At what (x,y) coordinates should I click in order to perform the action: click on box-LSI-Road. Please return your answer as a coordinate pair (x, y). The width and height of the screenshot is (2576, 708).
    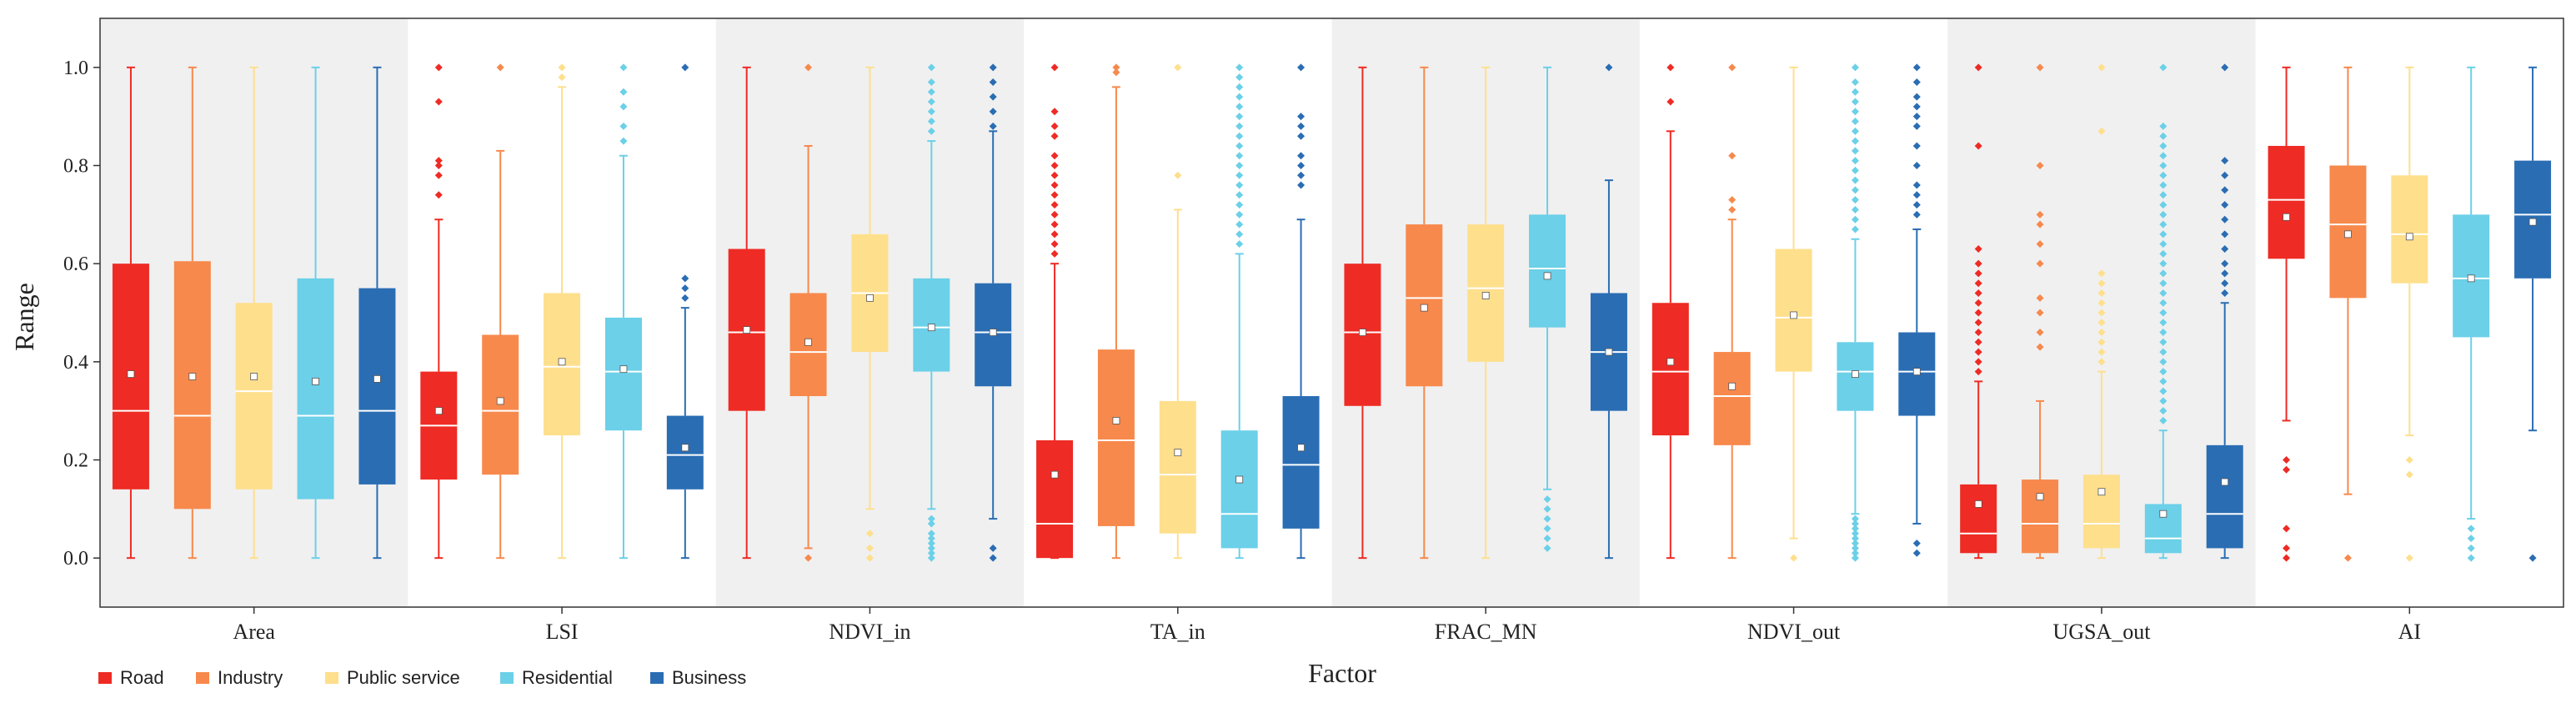
    Looking at the image, I should click on (439, 311).